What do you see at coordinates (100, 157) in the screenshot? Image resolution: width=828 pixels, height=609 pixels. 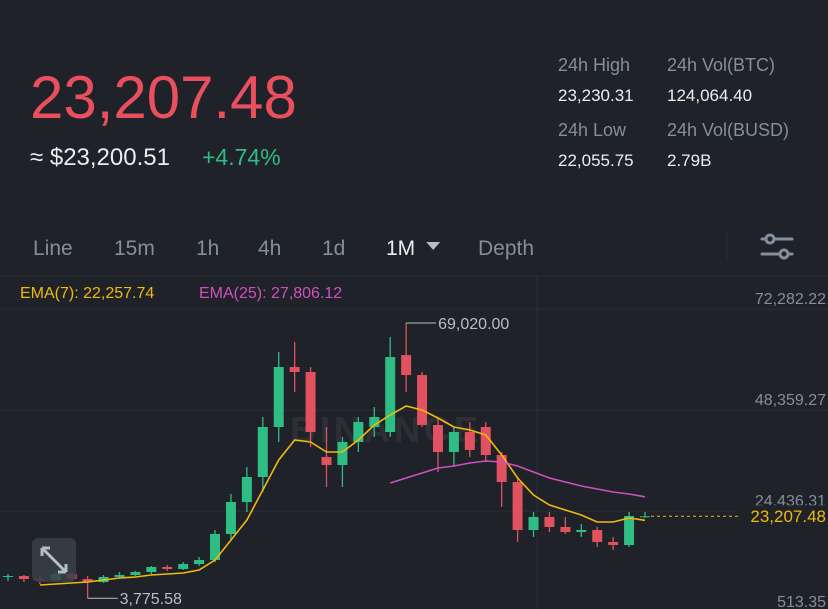 I see `fiat-price: ≈ $23,200.51` at bounding box center [100, 157].